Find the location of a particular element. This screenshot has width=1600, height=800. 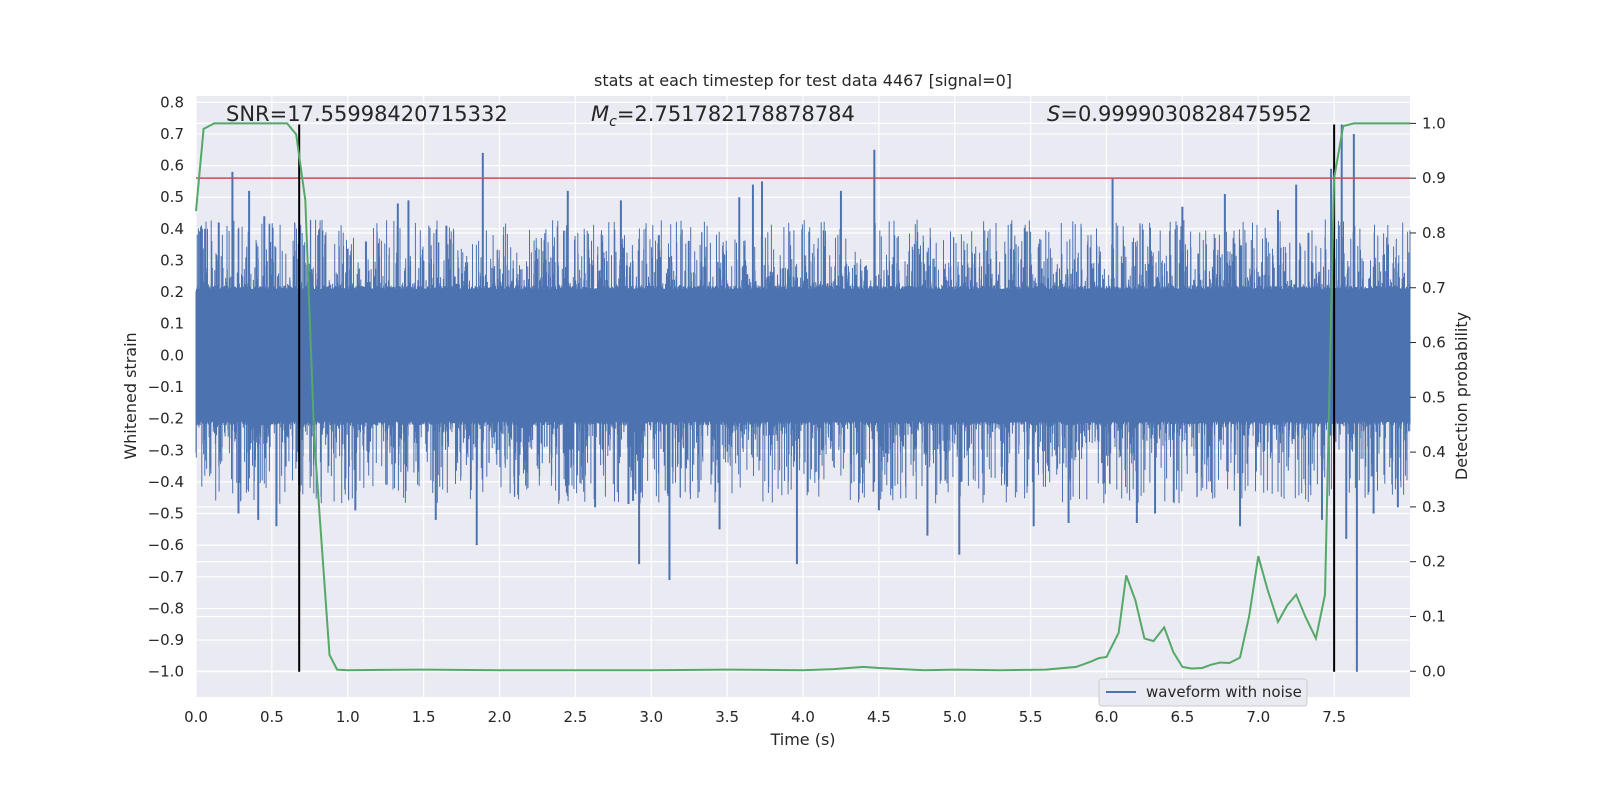

y-left-tick-label: 0.6 is located at coordinates (172, 166).